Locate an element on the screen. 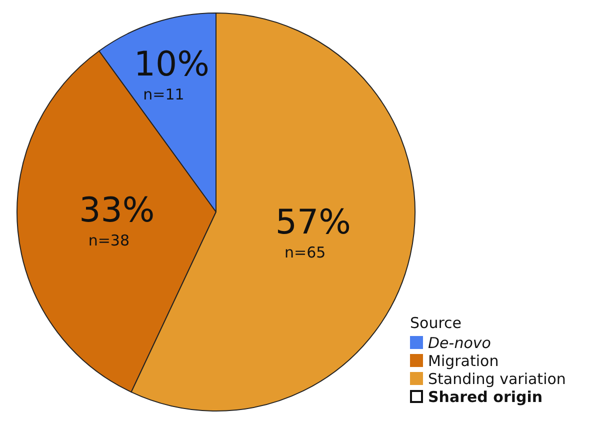 This screenshot has width=603, height=421. data-label: 57% n=65 is located at coordinates (313, 232).